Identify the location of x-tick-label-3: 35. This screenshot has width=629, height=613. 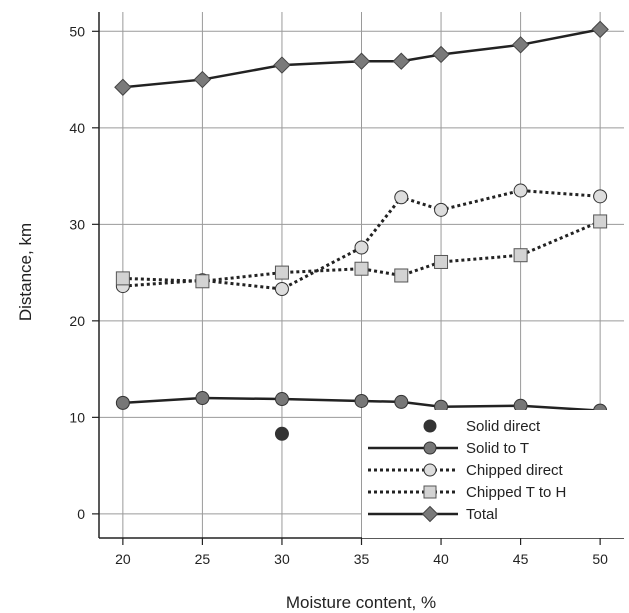
(362, 559).